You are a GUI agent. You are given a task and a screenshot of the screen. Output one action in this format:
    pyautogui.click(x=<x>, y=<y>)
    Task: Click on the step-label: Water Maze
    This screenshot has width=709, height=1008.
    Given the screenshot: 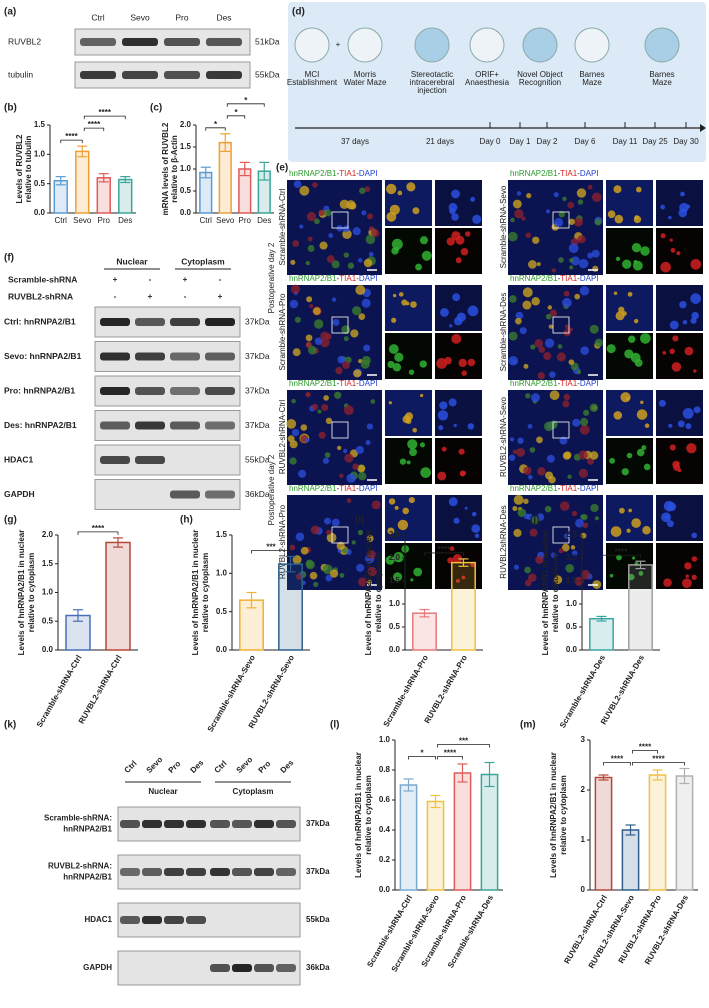 What is the action you would take?
    pyautogui.click(x=365, y=82)
    